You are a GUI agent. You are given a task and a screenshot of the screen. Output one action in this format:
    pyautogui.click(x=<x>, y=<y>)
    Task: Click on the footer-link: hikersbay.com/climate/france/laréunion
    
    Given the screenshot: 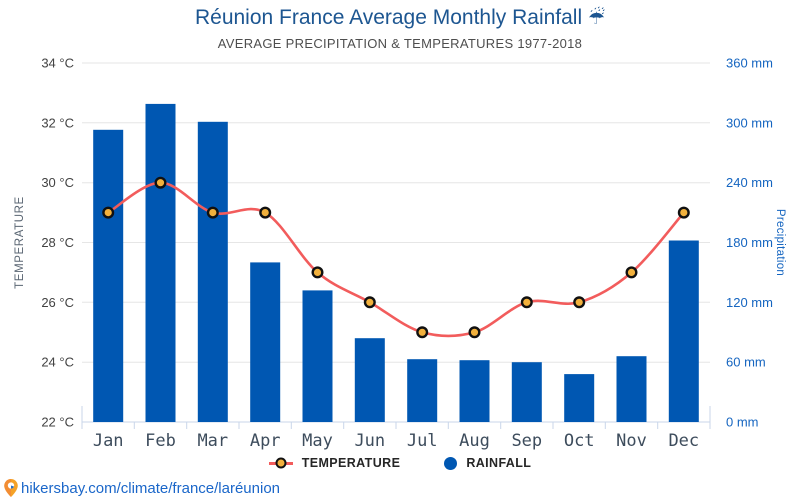 What is the action you would take?
    pyautogui.click(x=151, y=488)
    